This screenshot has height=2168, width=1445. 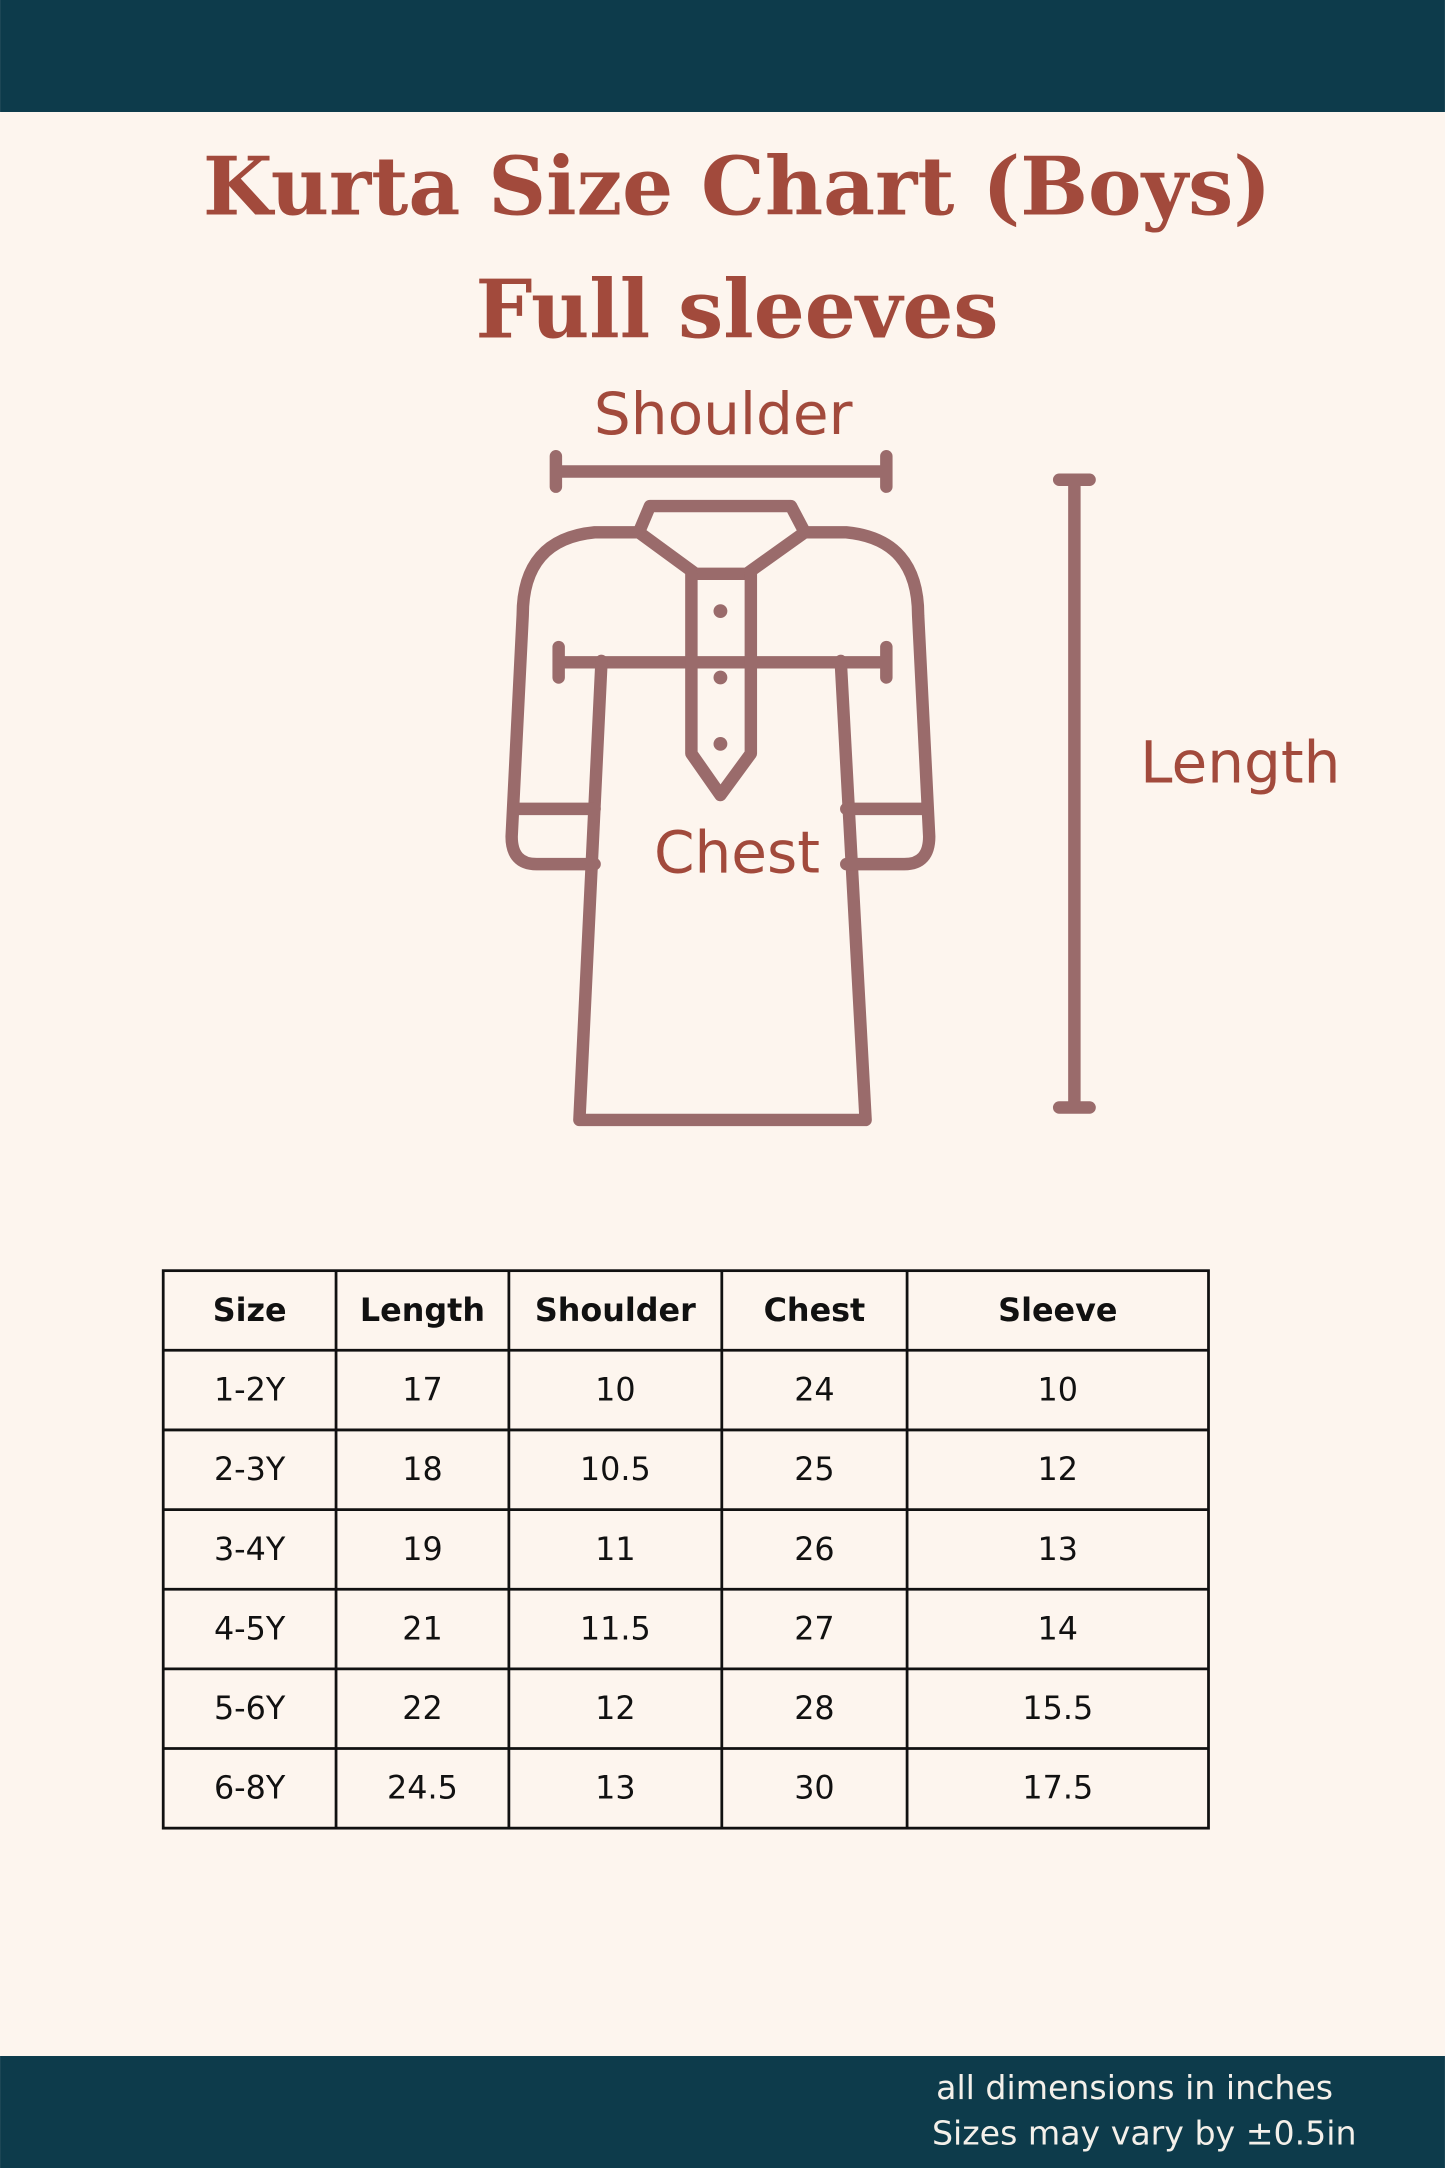 I want to click on column-header: Sleeve, so click(x=1057, y=1310).